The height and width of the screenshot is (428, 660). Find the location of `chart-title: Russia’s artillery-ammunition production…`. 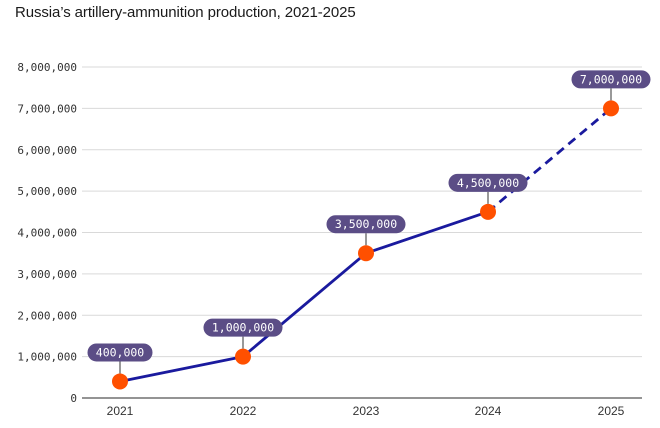

chart-title: Russia’s artillery-ammunition production… is located at coordinates (185, 12).